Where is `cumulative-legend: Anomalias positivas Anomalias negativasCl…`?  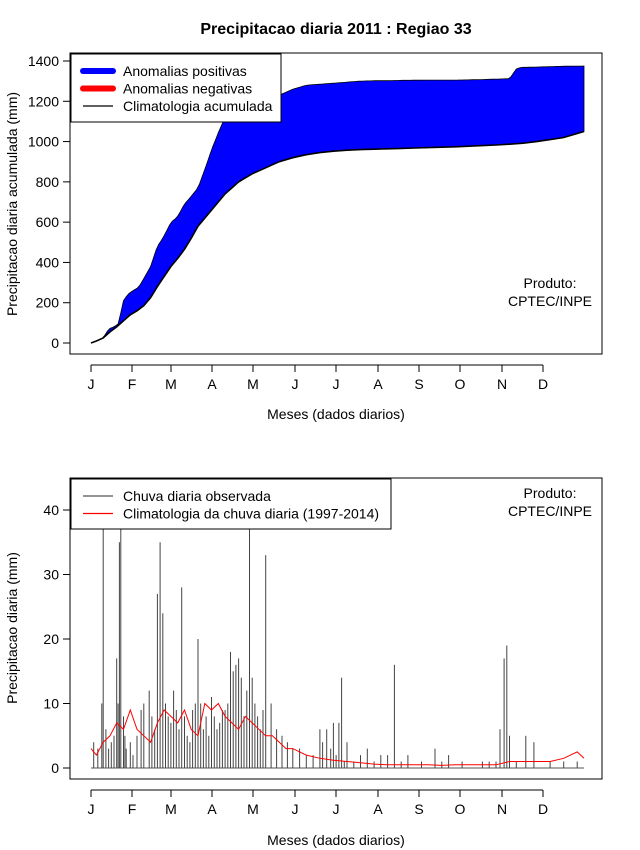
cumulative-legend: Anomalias positivas Anomalias negativasCl… is located at coordinates (176, 88).